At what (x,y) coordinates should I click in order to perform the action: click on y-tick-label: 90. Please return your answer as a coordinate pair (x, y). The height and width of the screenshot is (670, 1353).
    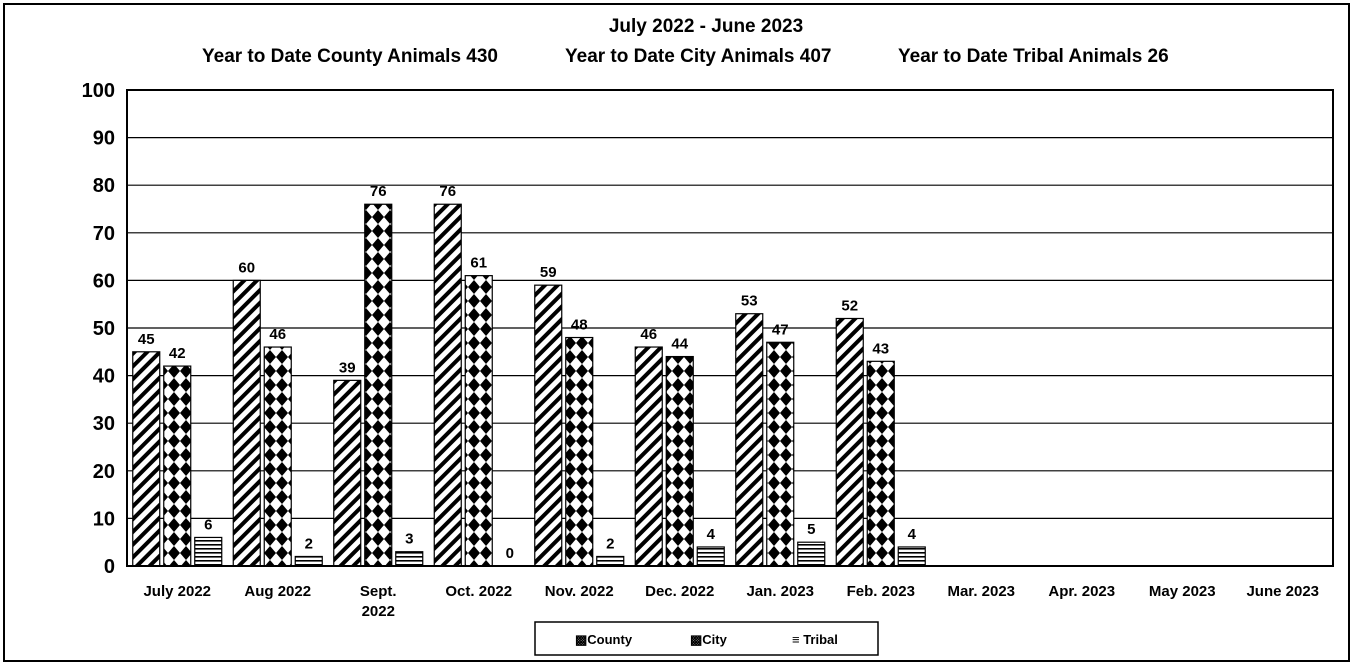
    Looking at the image, I should click on (104, 139).